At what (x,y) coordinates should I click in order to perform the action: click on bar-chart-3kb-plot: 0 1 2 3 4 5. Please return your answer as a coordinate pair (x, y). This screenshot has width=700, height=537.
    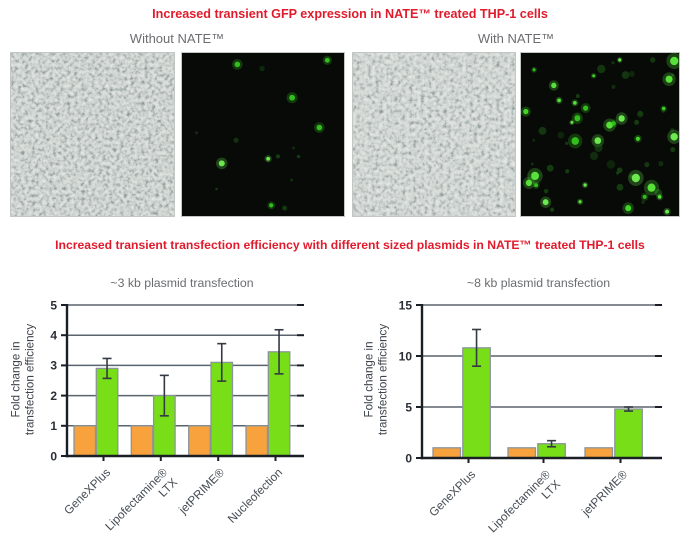
    Looking at the image, I should click on (177, 380).